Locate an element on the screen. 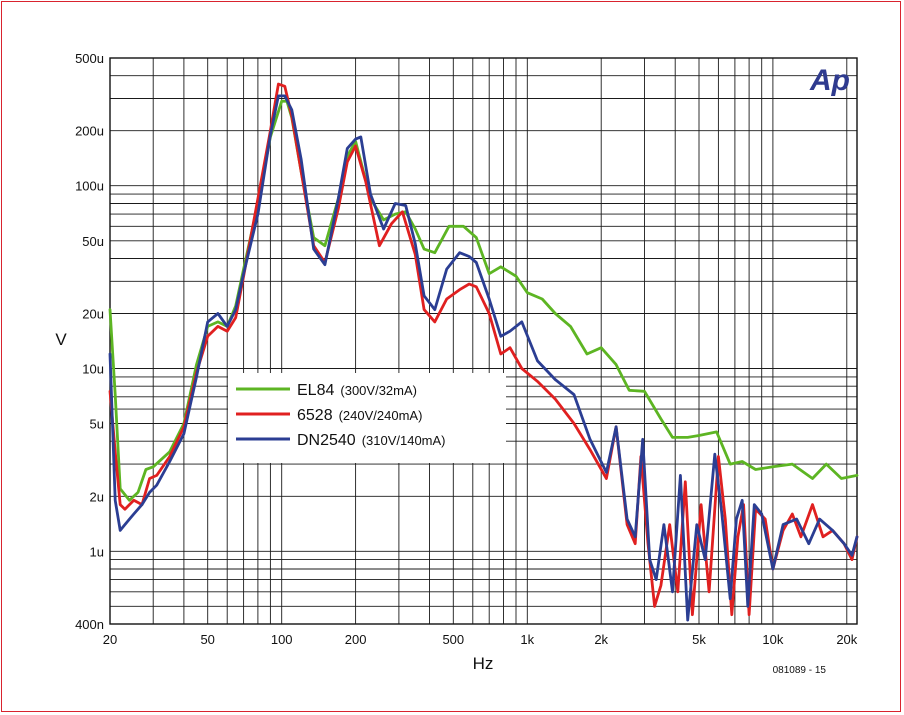 The image size is (904, 715). y-axis-tick-labels: 400n 1u 2u 5u 10u 20u 50u 100u 200u 500u is located at coordinates (89, 341).